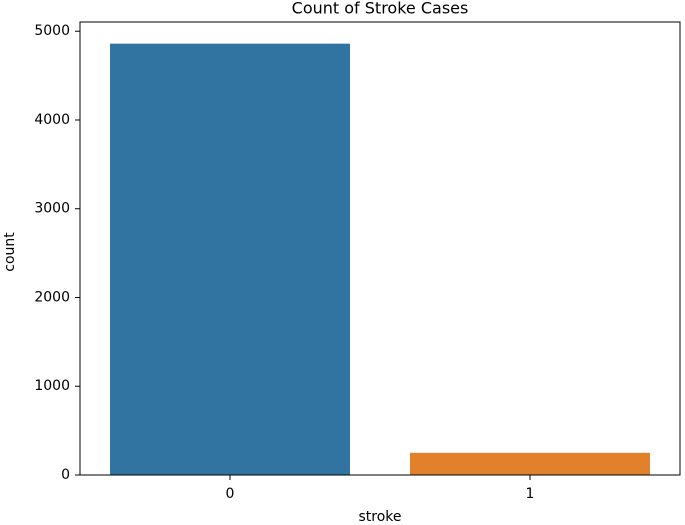 This screenshot has height=525, width=685. Describe the element at coordinates (380, 9) in the screenshot. I see `chart-title: Count of Stroke Cases` at that location.